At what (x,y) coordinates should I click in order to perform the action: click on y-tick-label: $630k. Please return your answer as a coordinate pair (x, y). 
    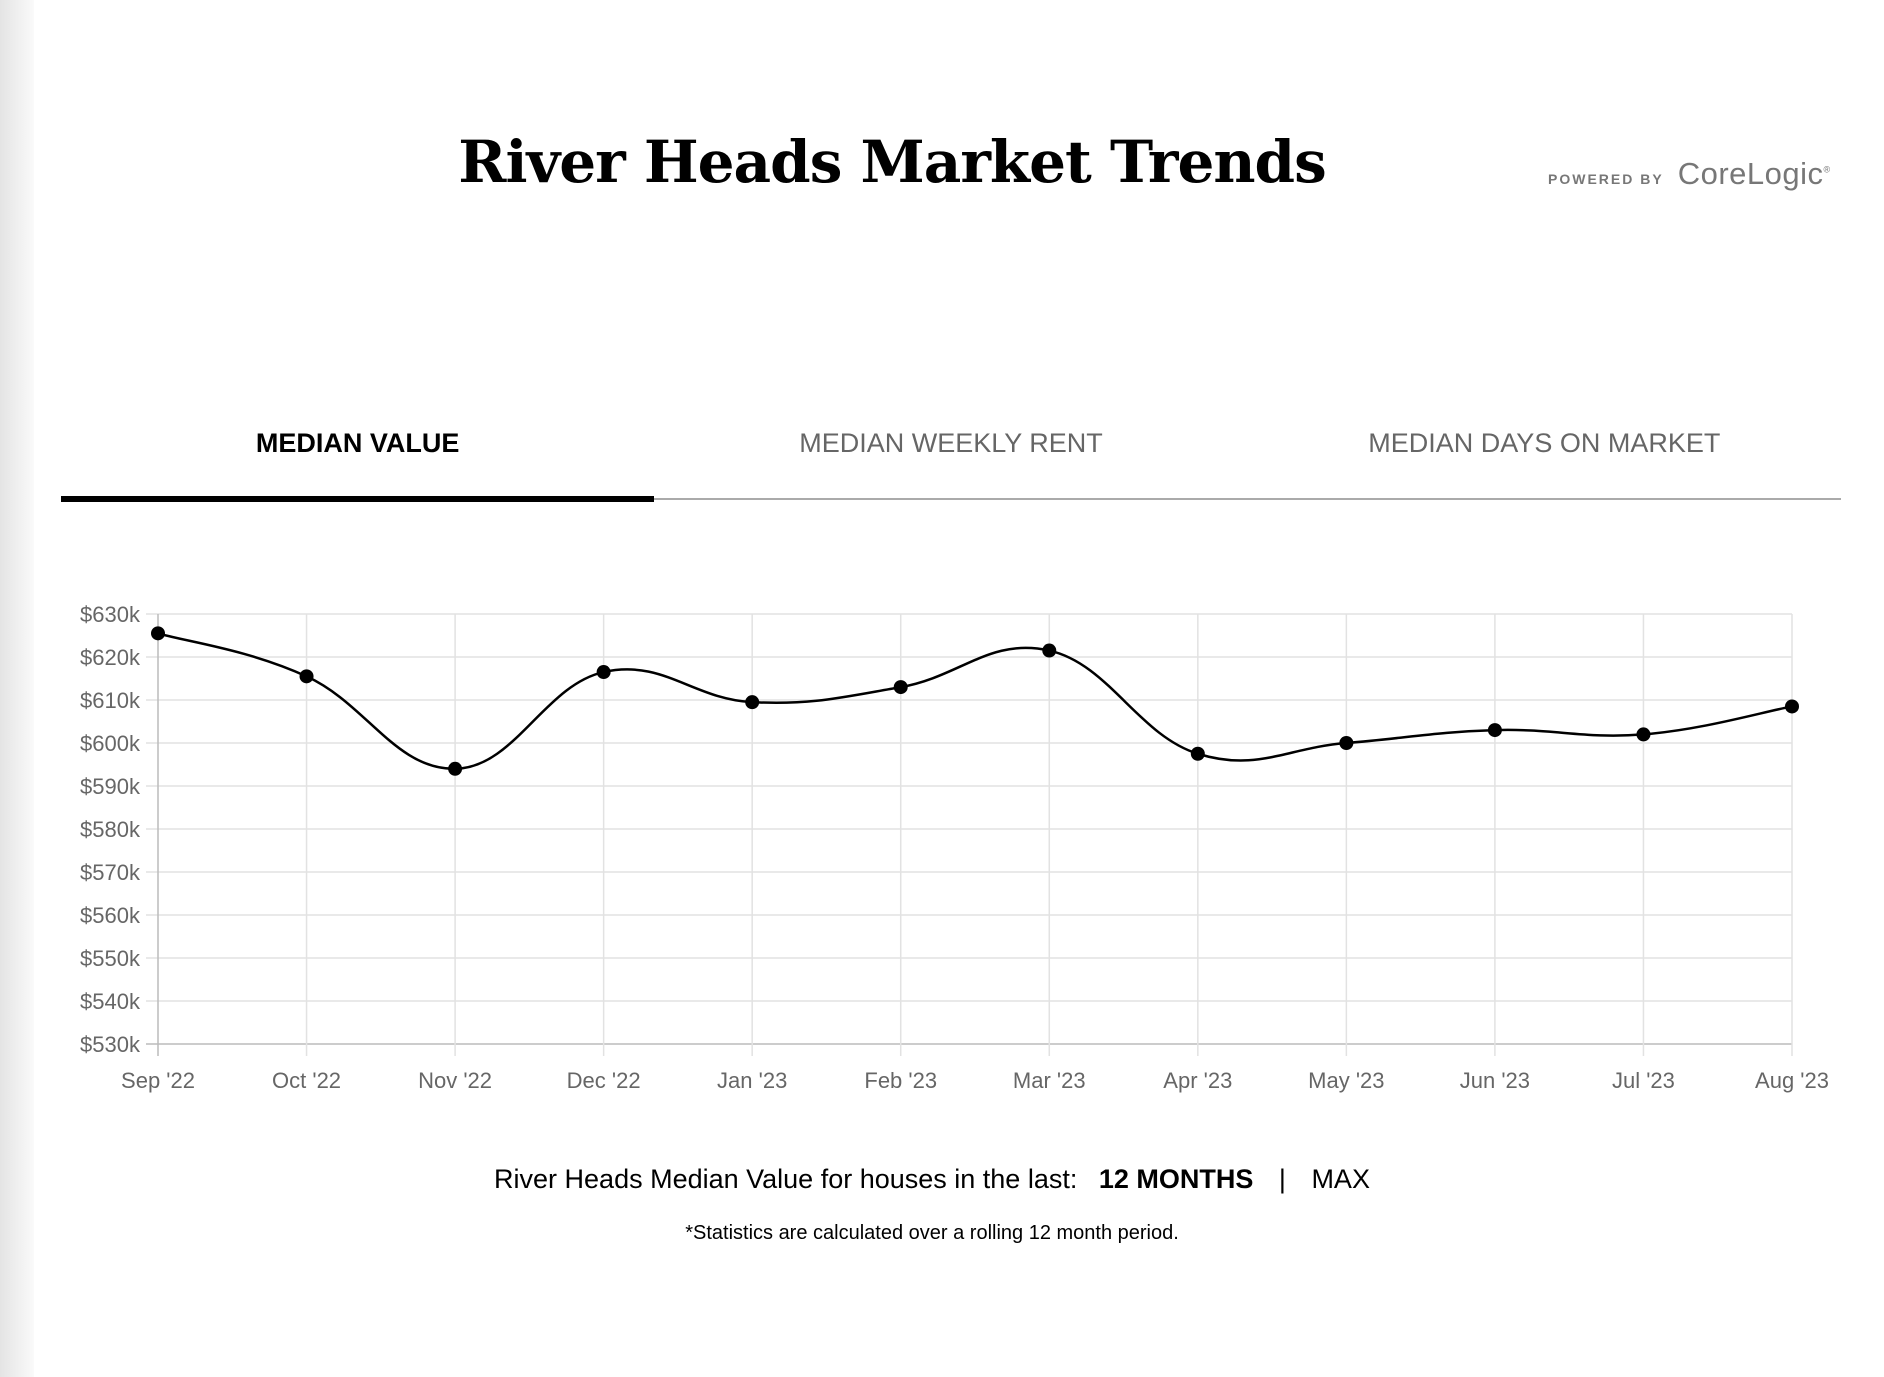
    Looking at the image, I should click on (110, 614).